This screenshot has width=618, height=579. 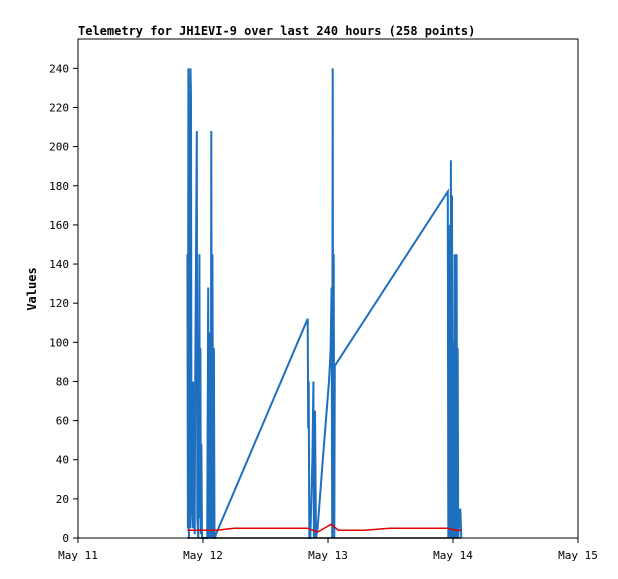 What do you see at coordinates (59, 225) in the screenshot?
I see `y-tick-label: 160` at bounding box center [59, 225].